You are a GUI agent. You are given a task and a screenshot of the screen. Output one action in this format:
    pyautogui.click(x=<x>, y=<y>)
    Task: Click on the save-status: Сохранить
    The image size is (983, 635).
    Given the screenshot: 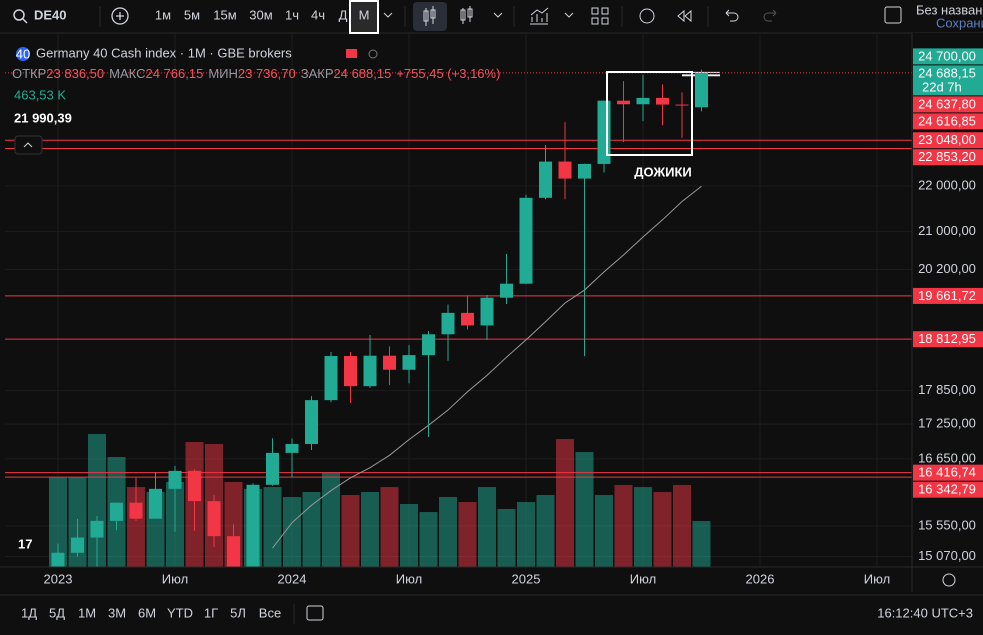 What is the action you would take?
    pyautogui.click(x=959, y=22)
    